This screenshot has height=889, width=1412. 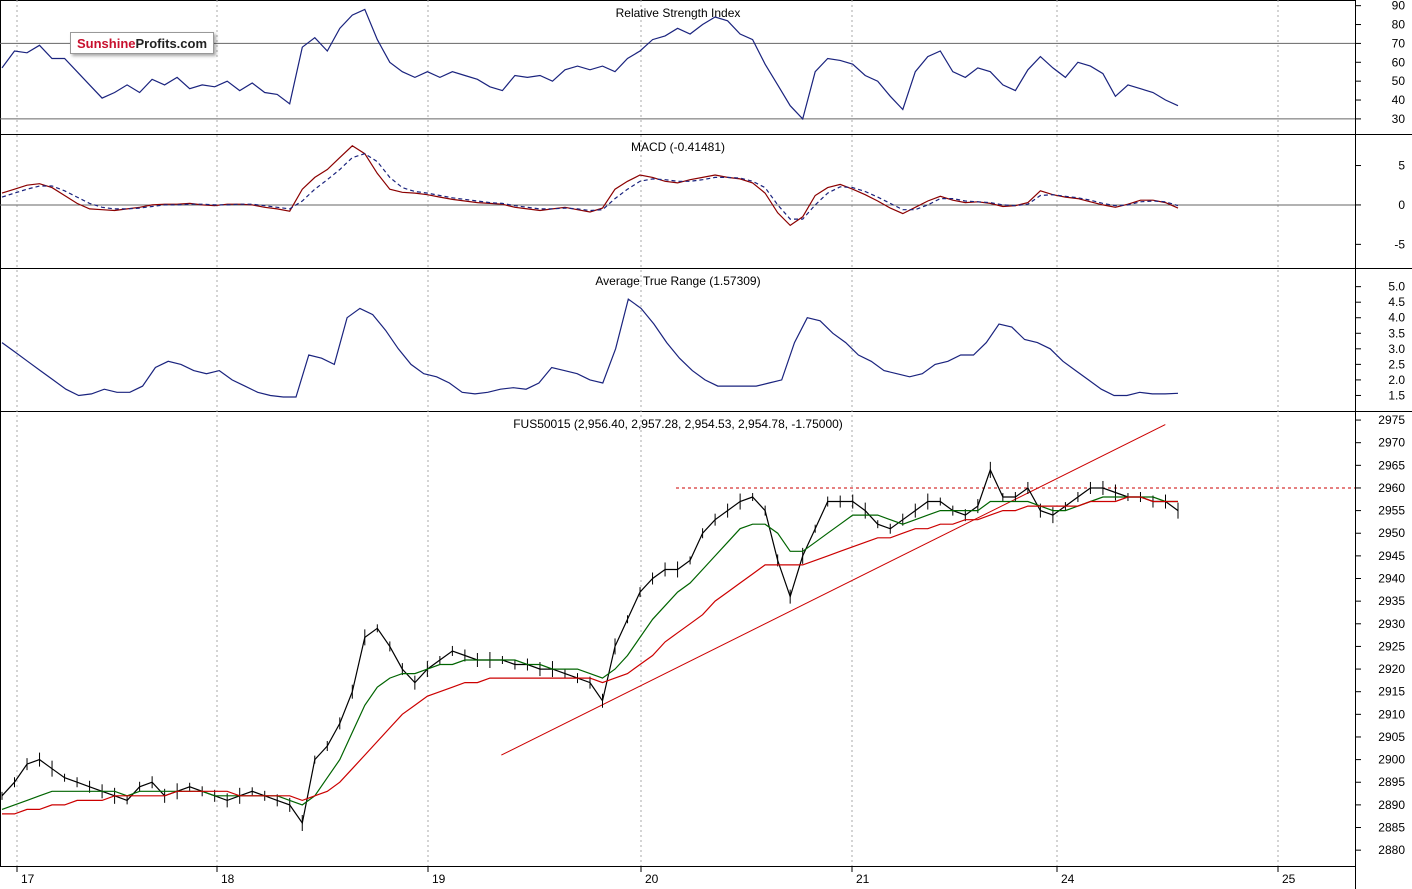 What do you see at coordinates (1396, 318) in the screenshot?
I see `y-tick-label: 4.0` at bounding box center [1396, 318].